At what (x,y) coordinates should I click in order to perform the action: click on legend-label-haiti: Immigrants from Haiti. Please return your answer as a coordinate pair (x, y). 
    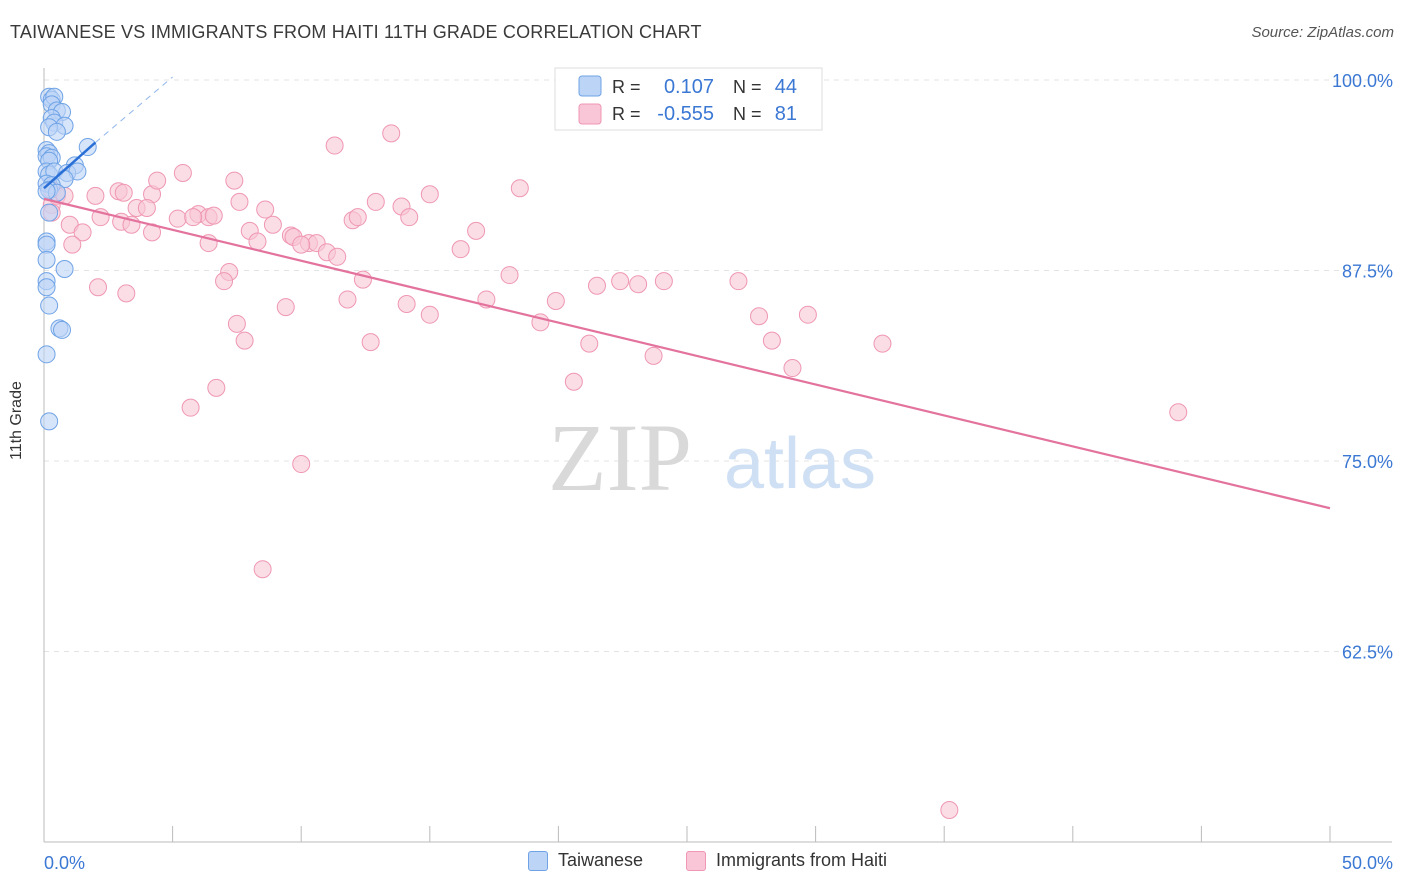
    Looking at the image, I should click on (802, 860).